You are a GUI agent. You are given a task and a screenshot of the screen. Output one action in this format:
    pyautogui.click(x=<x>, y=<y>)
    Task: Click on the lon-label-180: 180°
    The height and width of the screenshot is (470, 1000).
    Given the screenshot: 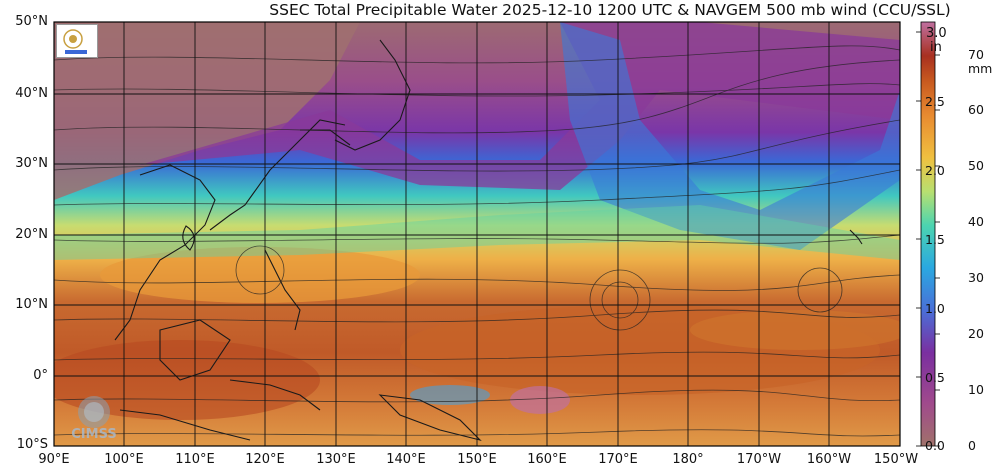 What is the action you would take?
    pyautogui.click(x=688, y=459)
    